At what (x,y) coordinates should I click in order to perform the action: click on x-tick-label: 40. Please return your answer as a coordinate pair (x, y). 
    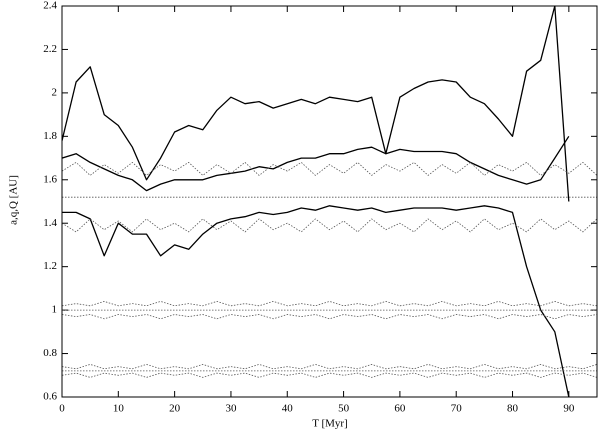
    Looking at the image, I should click on (288, 409).